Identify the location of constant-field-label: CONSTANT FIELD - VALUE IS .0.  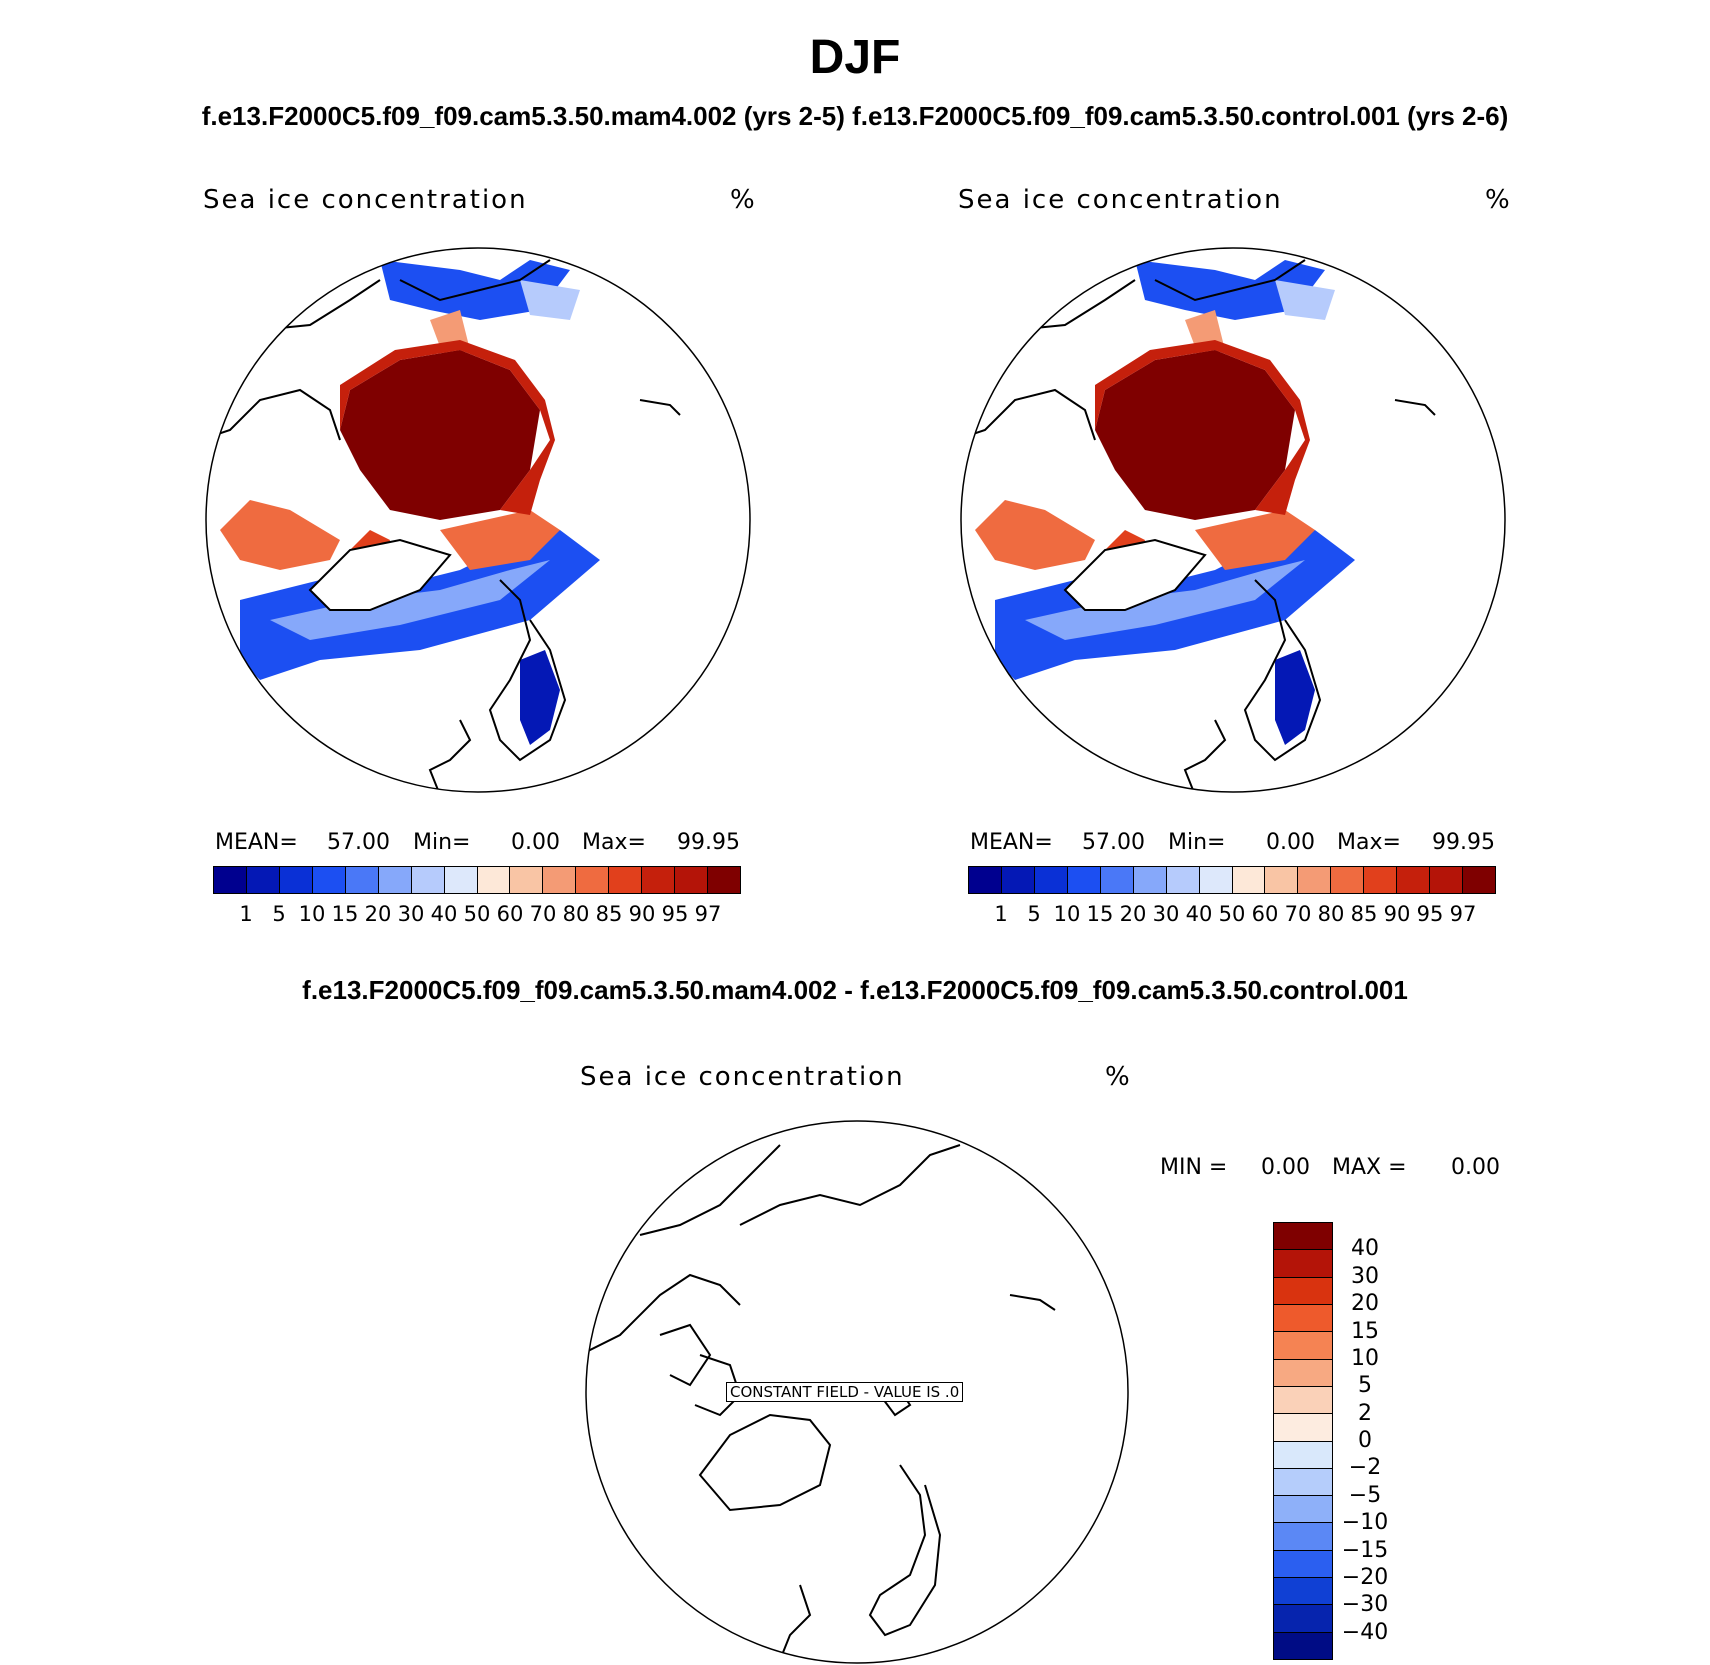
(845, 1392).